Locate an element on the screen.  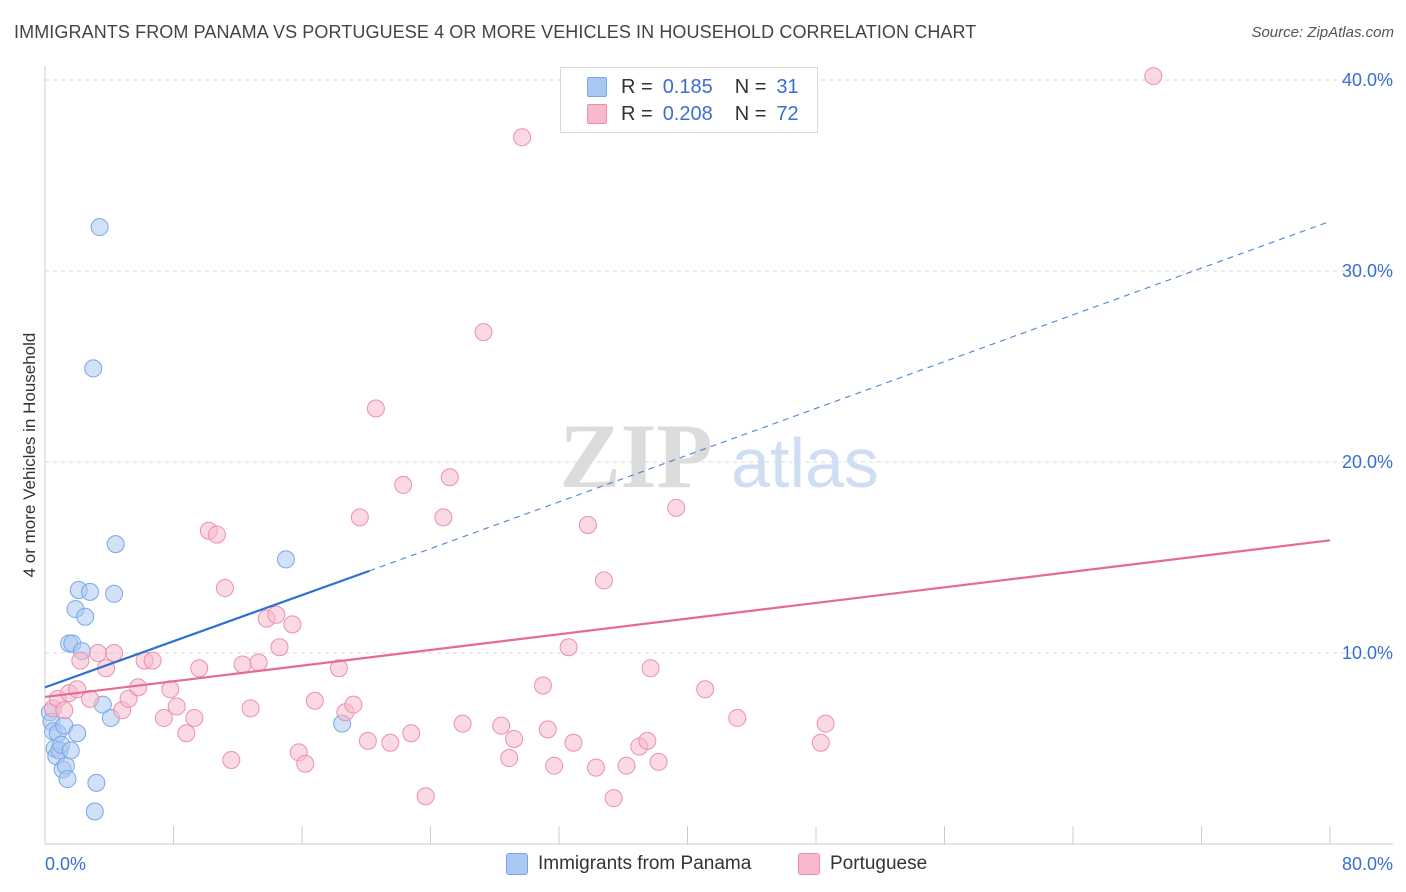
legend-n-value: 31 is located at coordinates (787, 86).